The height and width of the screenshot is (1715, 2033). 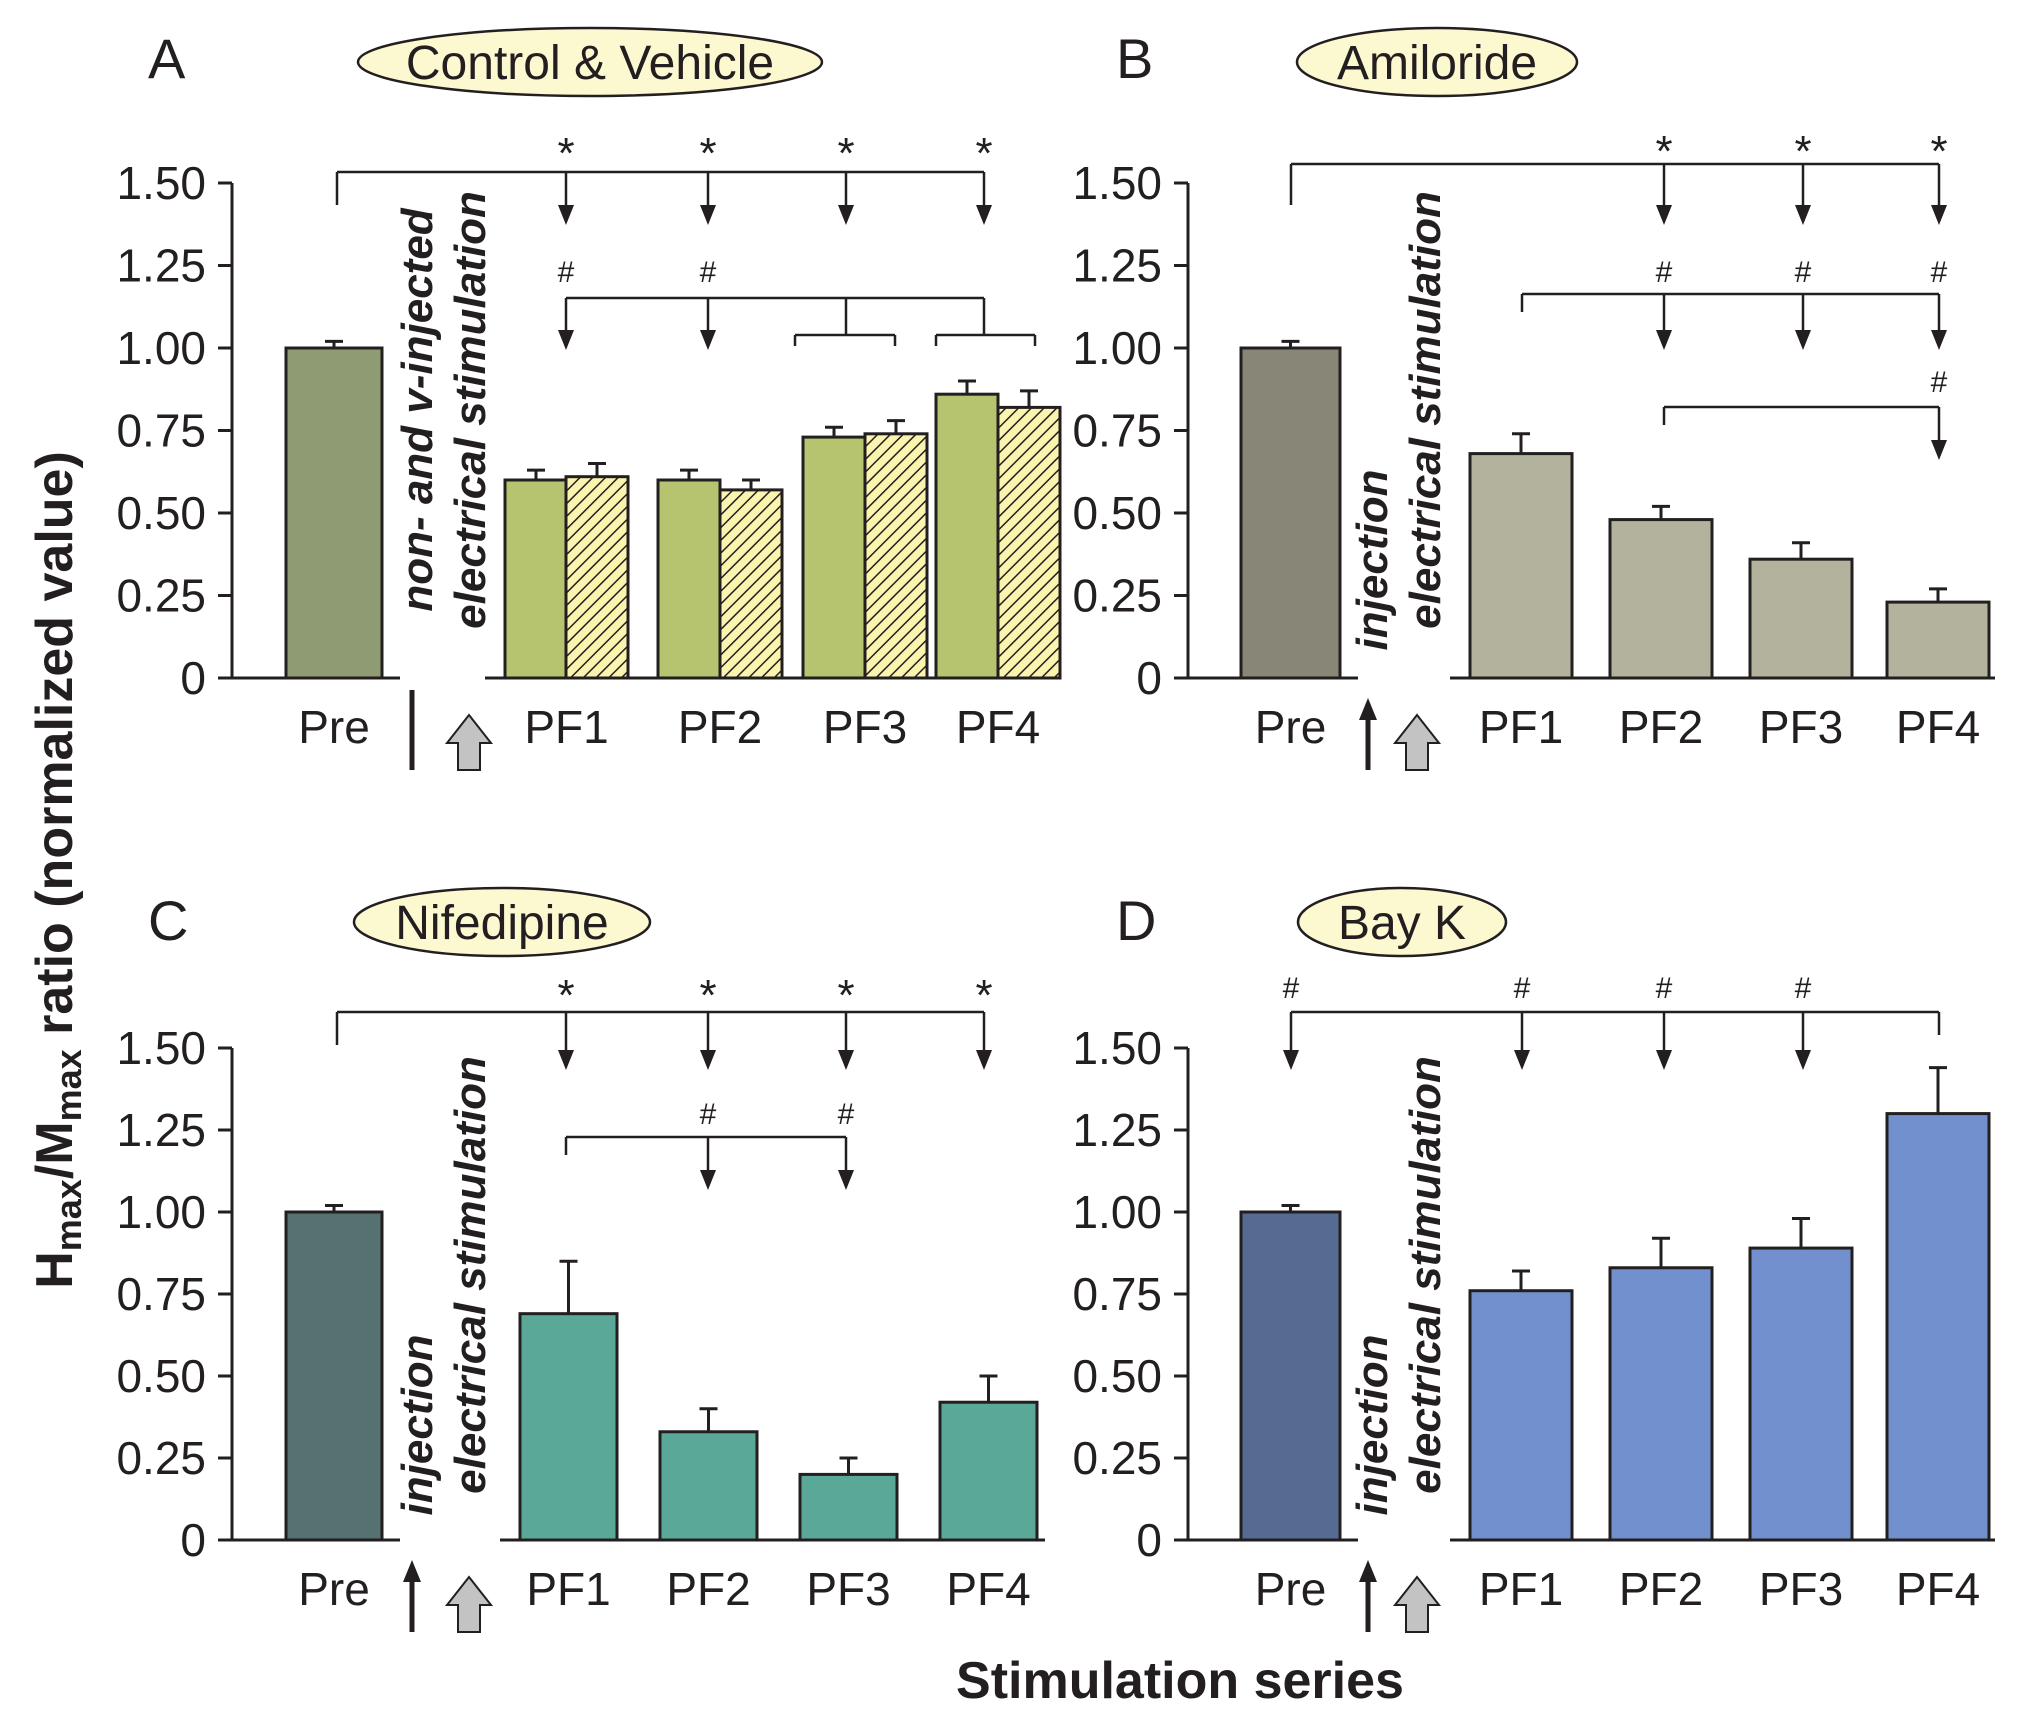 I want to click on significance-brackets: * * * * # #, so click(x=686, y=239).